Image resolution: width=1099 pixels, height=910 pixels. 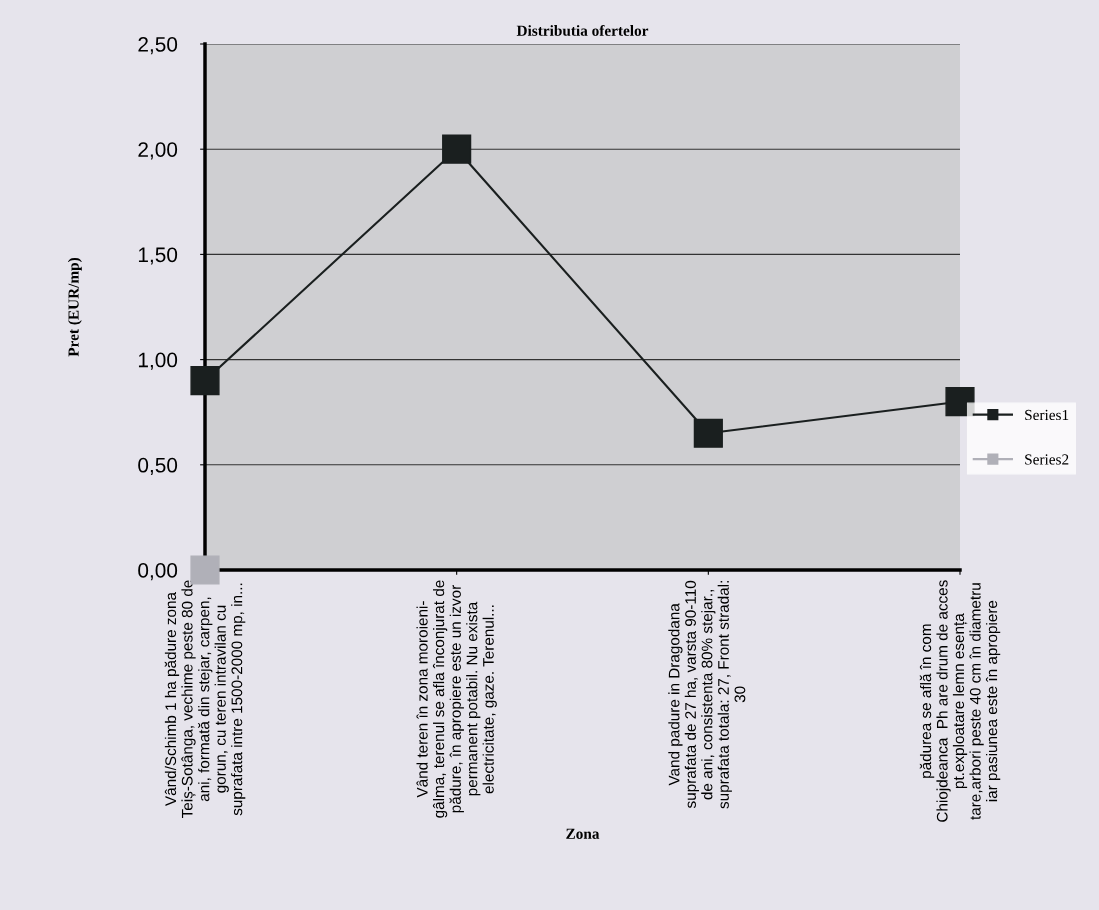 What do you see at coordinates (158, 256) in the screenshot?
I see `y-tick-label: 1,50` at bounding box center [158, 256].